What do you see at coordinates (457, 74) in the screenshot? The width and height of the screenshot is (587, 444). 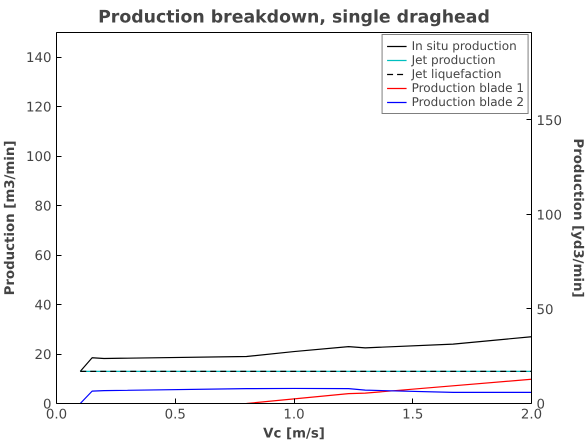 I see `legend-label: Jet liquefaction` at bounding box center [457, 74].